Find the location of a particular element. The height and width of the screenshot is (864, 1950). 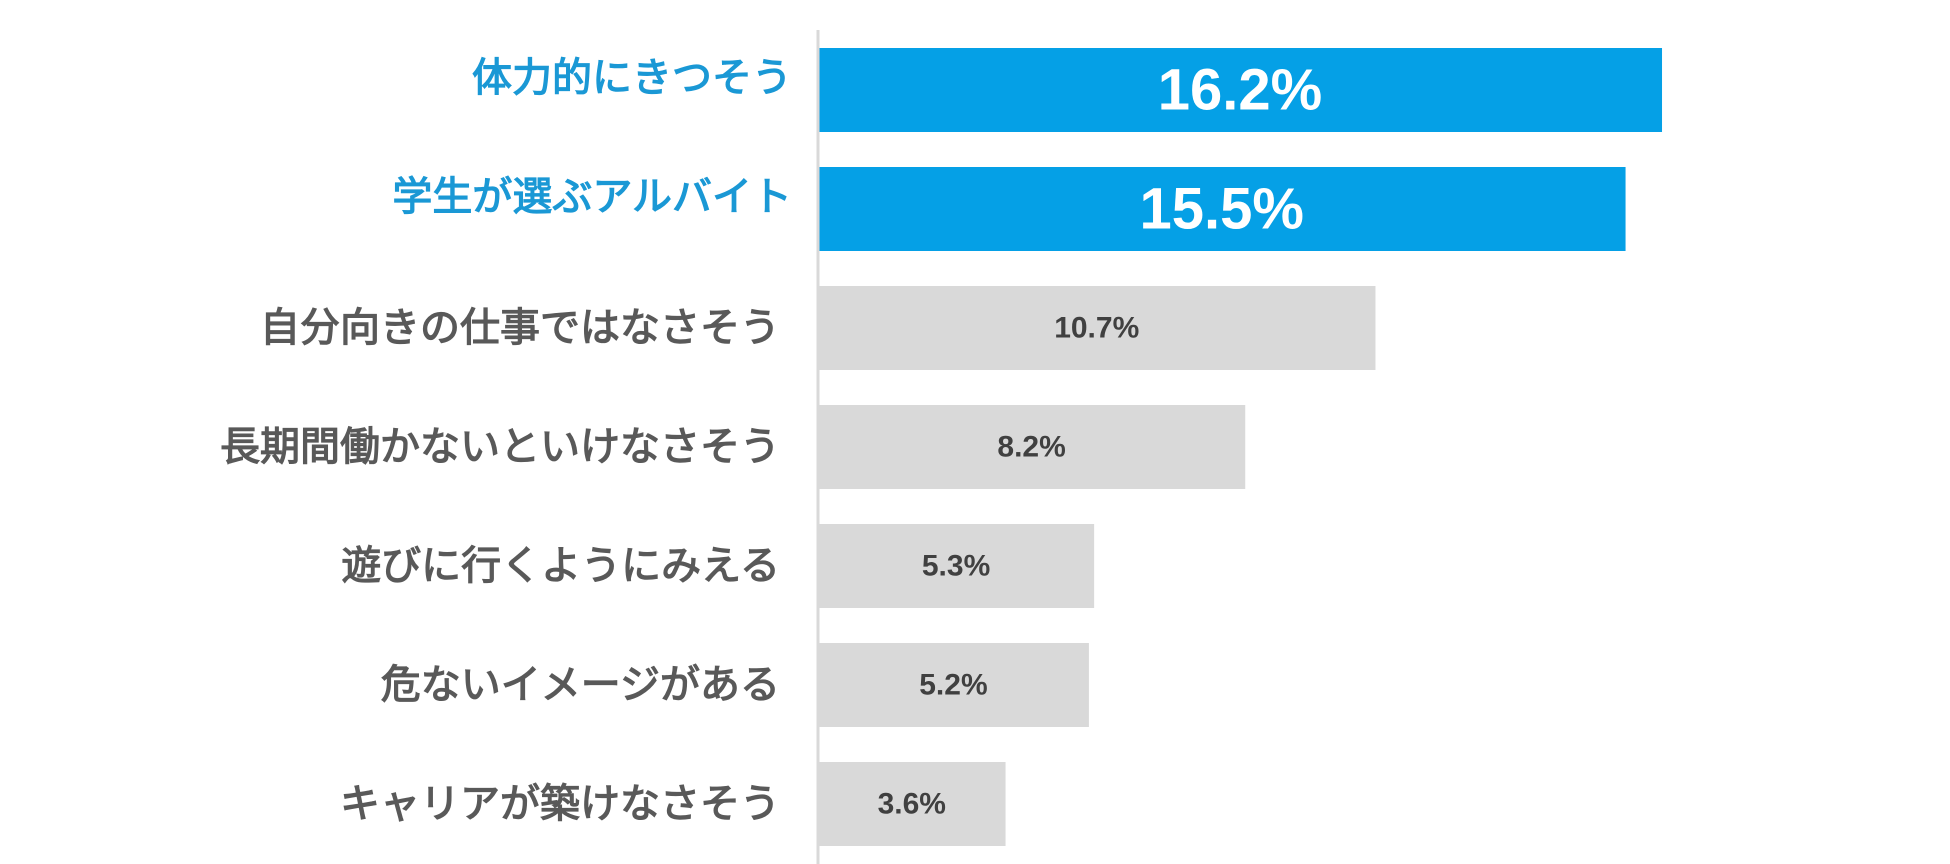

category-label-7: キャリアが築けなさそう is located at coordinates (560, 804).